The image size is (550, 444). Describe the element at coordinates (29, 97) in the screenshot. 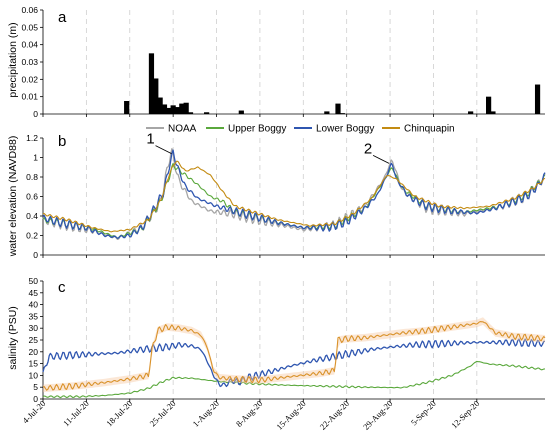

I see `y-tick-label: 0.01` at that location.